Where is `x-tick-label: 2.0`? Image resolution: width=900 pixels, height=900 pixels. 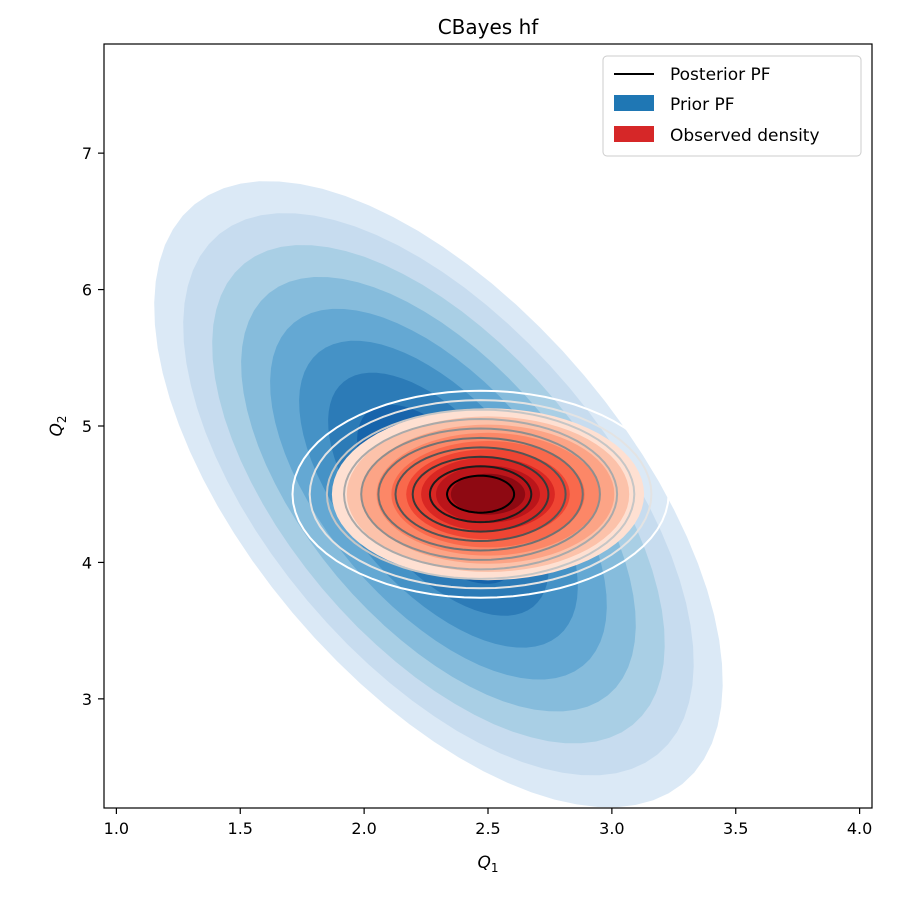 x-tick-label: 2.0 is located at coordinates (363, 828).